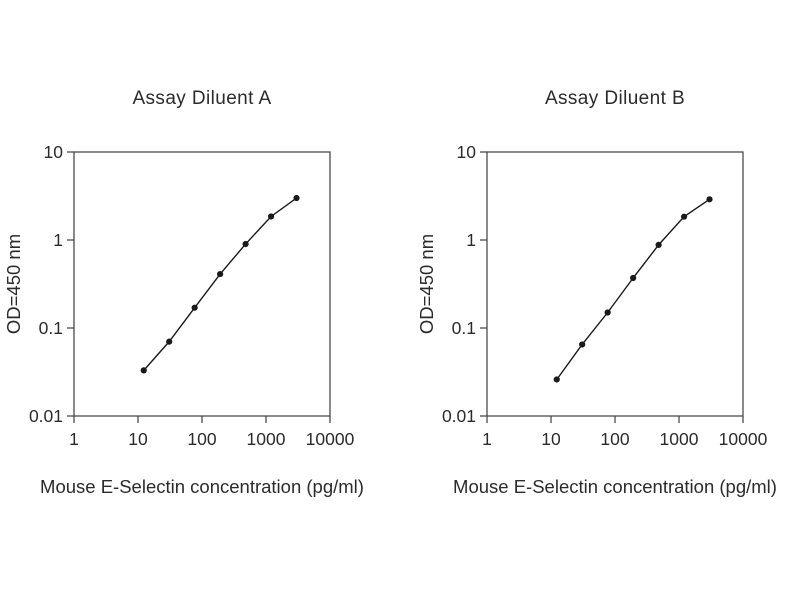 The height and width of the screenshot is (600, 800). What do you see at coordinates (615, 98) in the screenshot?
I see `chart-title: Assay Diluent B` at bounding box center [615, 98].